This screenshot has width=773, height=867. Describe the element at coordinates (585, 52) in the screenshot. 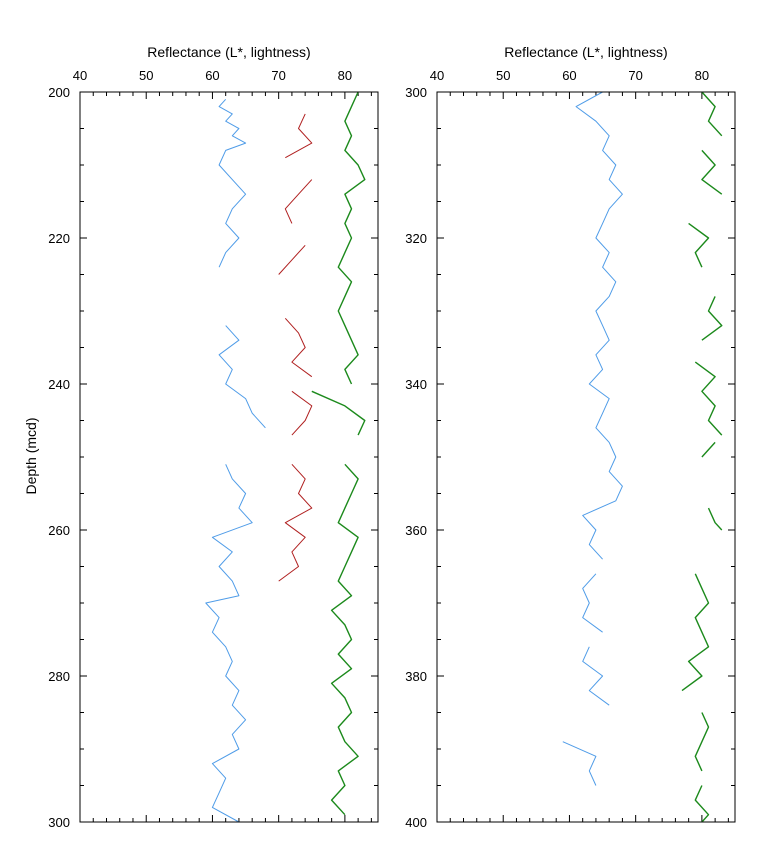

I see `right-panel-x-axis-title: Reflectance (L*, lightness)` at that location.